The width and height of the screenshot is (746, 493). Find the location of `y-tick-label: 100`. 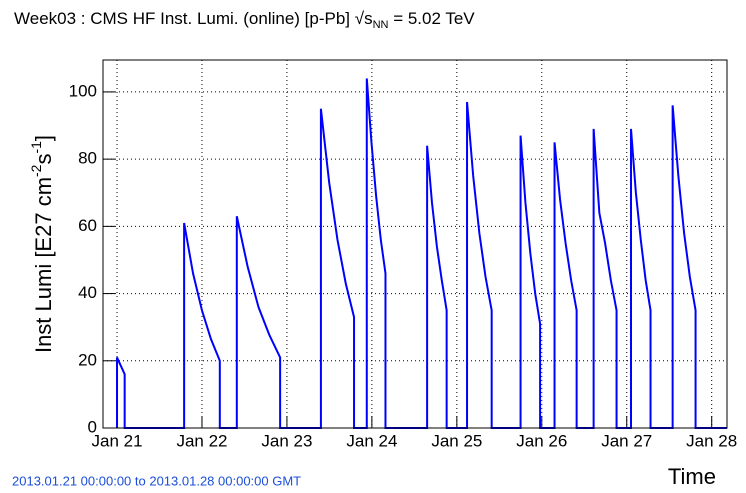

y-tick-label: 100 is located at coordinates (83, 90).